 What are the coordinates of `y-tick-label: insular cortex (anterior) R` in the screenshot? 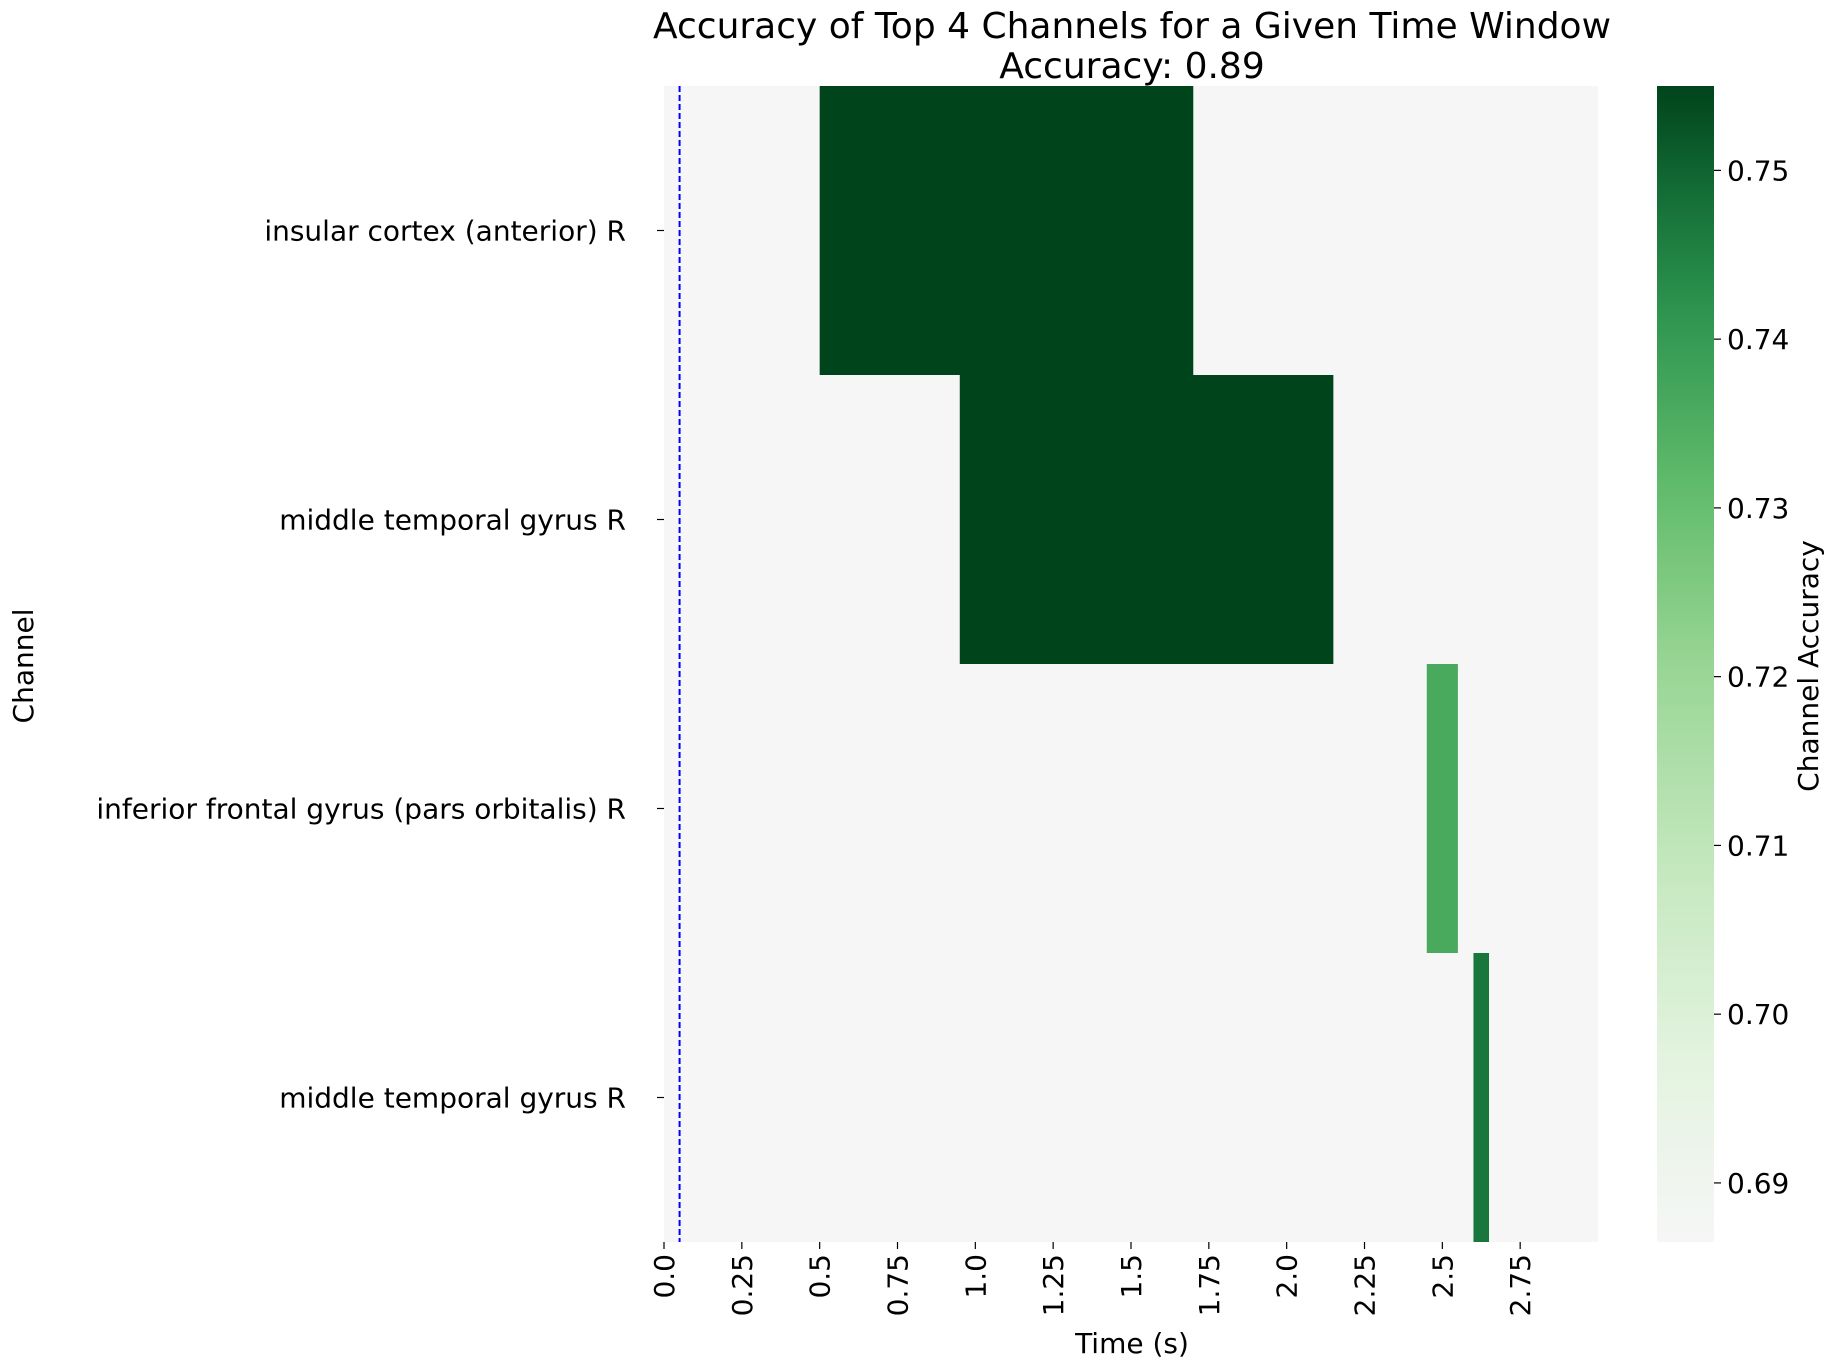 It's located at (445, 231).